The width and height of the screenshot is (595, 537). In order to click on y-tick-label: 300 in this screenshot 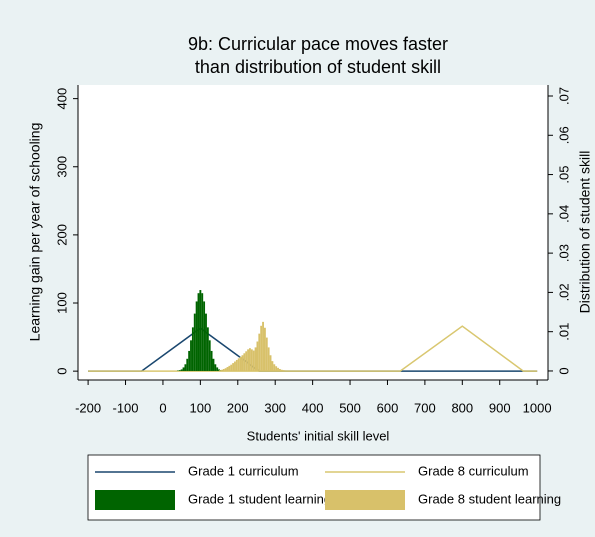, I will do `click(61, 167)`.